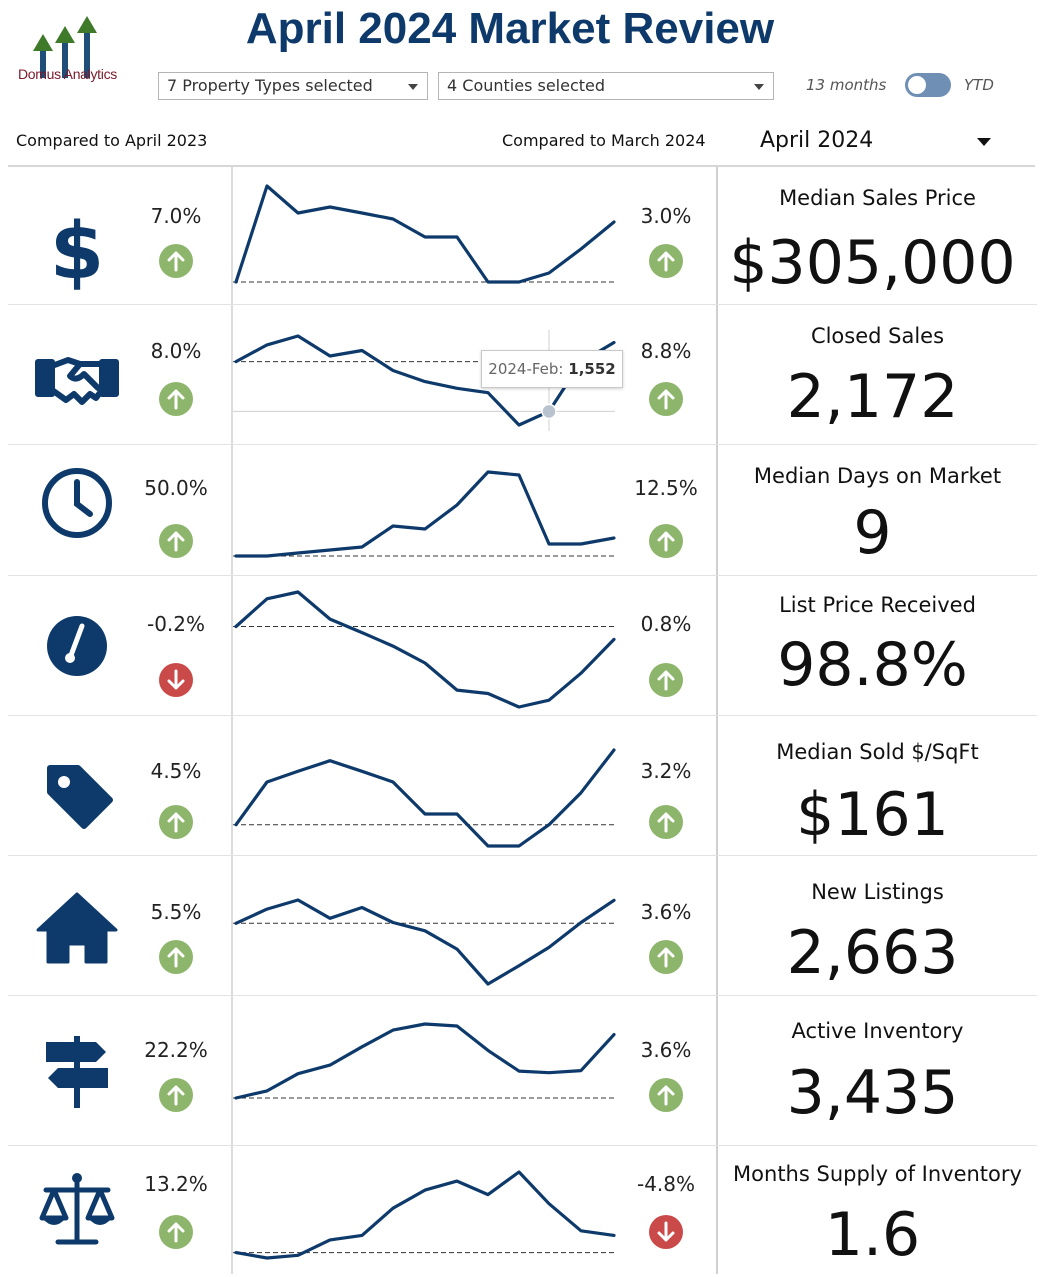 Image resolution: width=1045 pixels, height=1277 pixels. What do you see at coordinates (270, 85) in the screenshot?
I see `property-types-value: 7 Property Types selected` at bounding box center [270, 85].